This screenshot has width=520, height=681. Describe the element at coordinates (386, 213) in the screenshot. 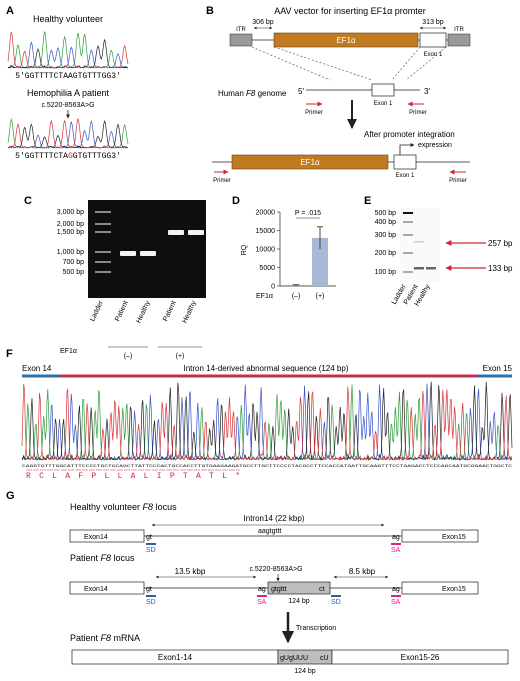

I see `gel-e-ladder-label: 500 bp` at that location.